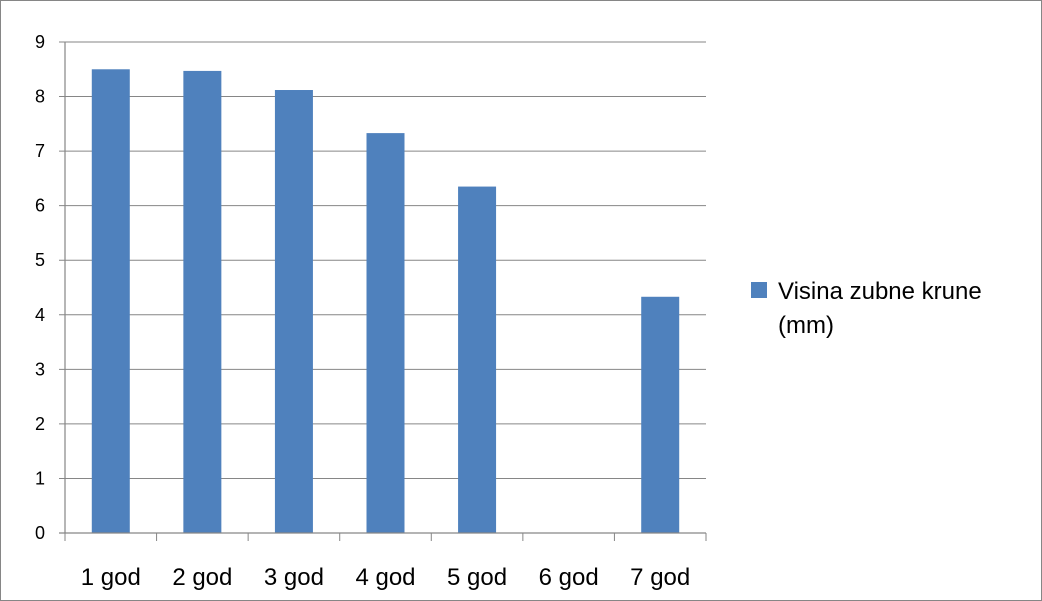 This screenshot has width=1042, height=601. Describe the element at coordinates (40, 315) in the screenshot. I see `y-tick-label: 4` at that location.